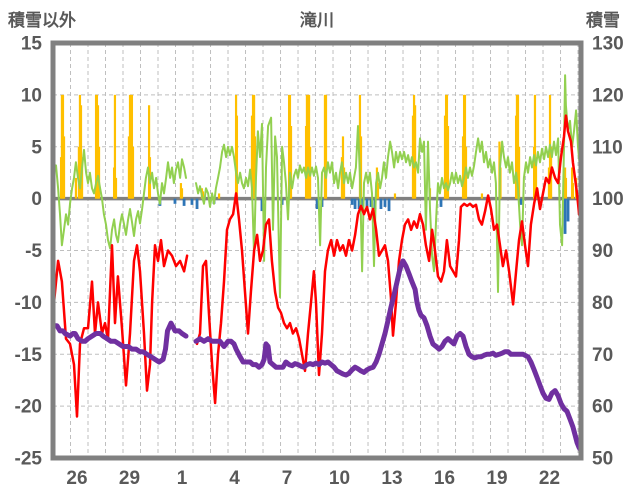 The width and height of the screenshot is (636, 501). I want to click on right-axis-tick-label: 110, so click(607, 147).